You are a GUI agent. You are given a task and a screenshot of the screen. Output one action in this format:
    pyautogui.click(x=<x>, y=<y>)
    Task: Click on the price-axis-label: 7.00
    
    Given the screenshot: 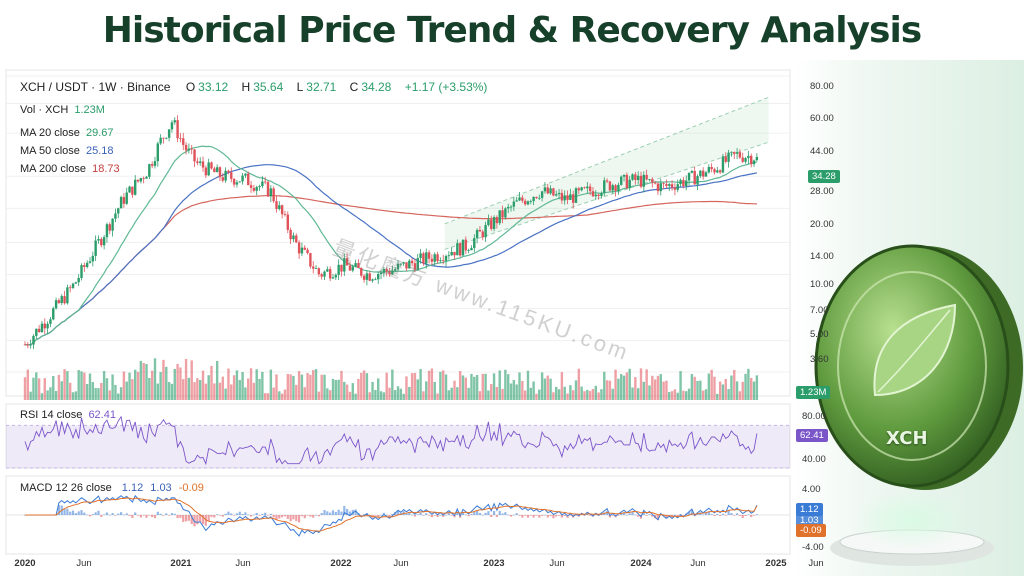 What is the action you would take?
    pyautogui.click(x=819, y=310)
    